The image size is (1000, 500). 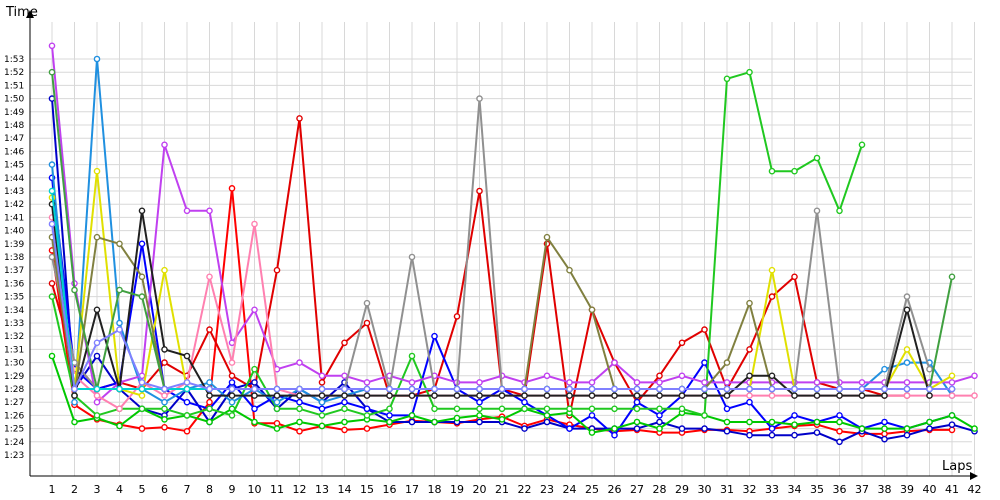 I want to click on x-tick-label: 3, so click(x=97, y=489).